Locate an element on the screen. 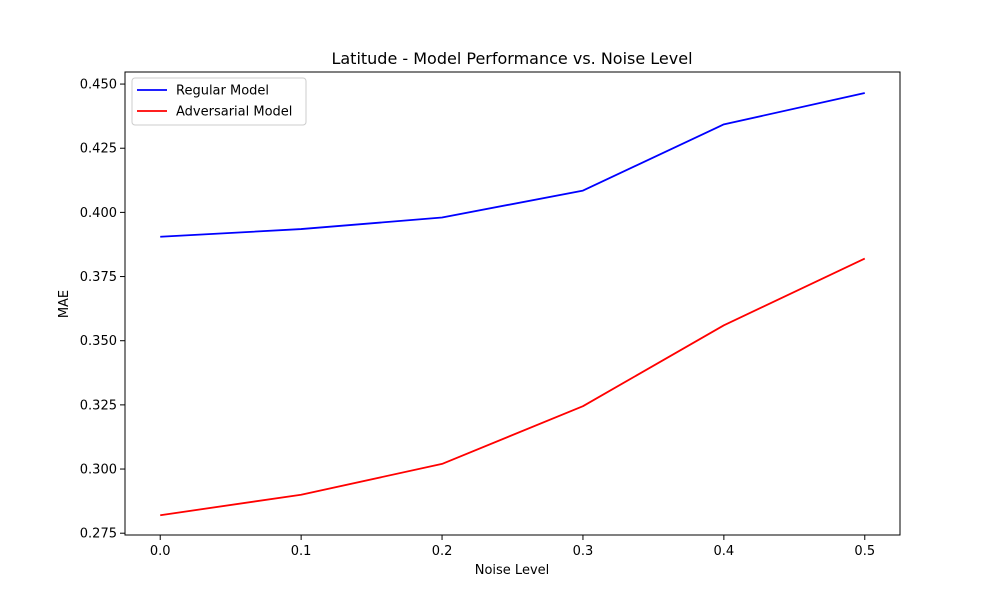  y-tick-label: 0.425 is located at coordinates (98, 149).